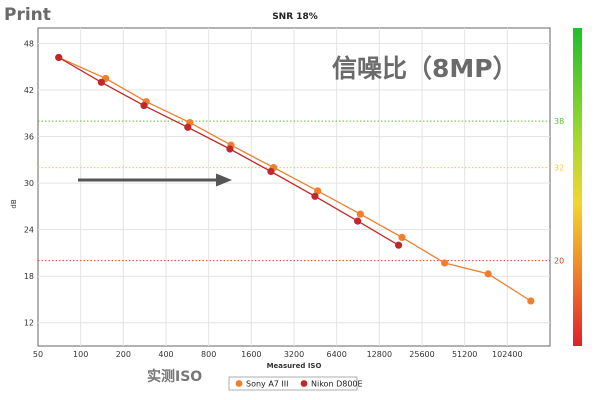 The image size is (600, 400). Describe the element at coordinates (421, 354) in the screenshot. I see `x-tick-label: 25600` at that location.